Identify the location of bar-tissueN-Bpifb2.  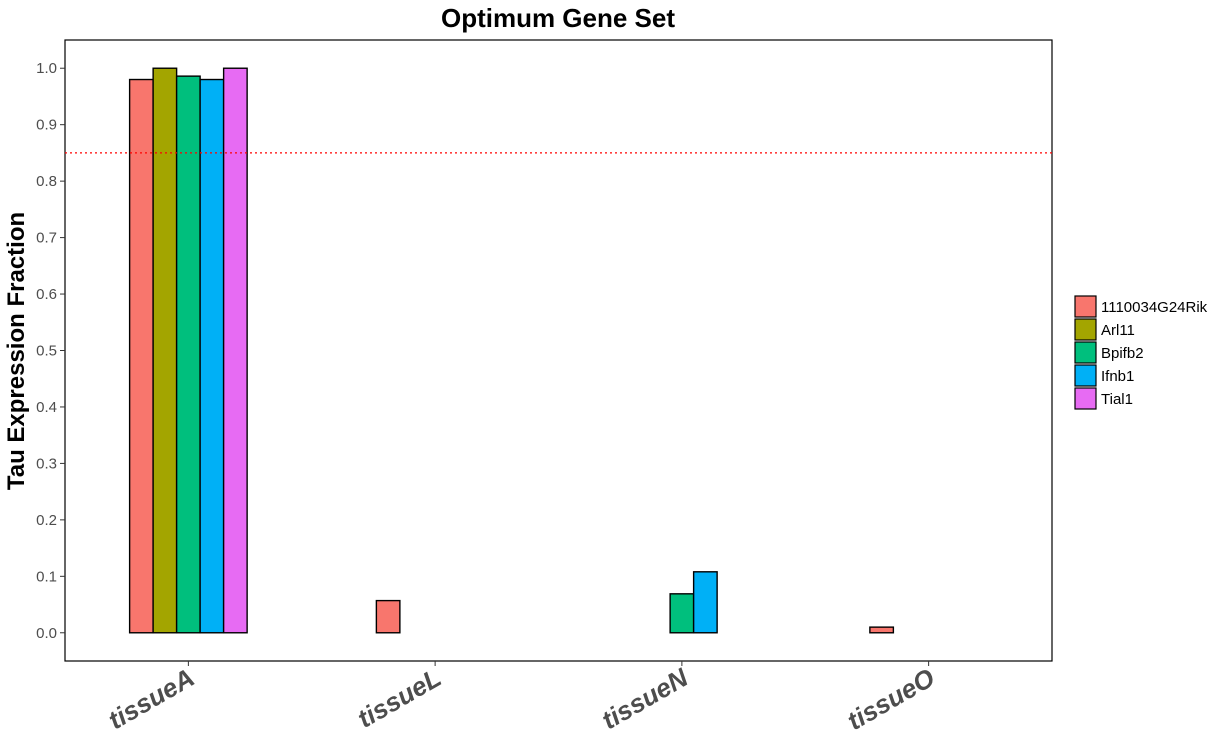
(682, 613).